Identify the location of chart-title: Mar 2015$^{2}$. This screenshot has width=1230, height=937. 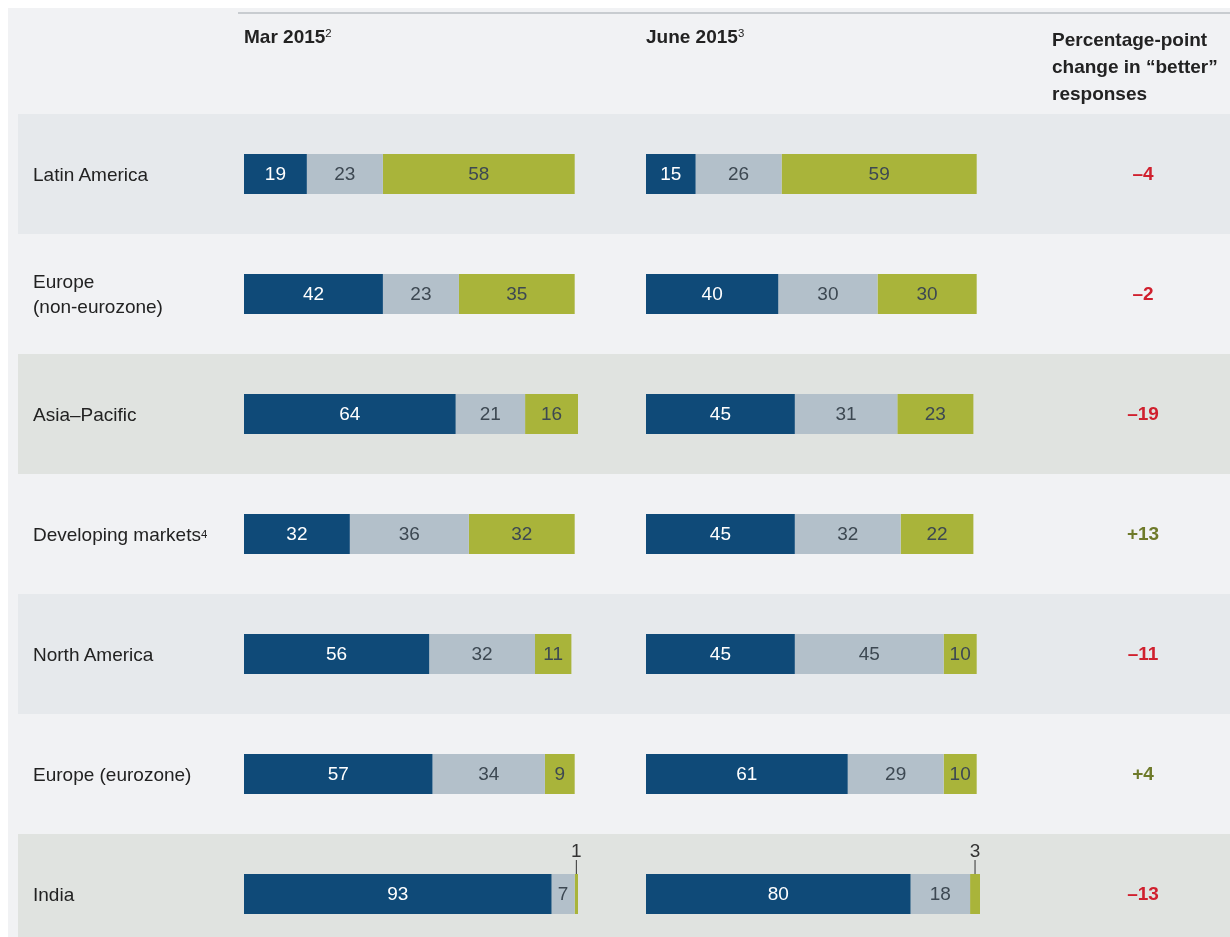
(288, 37).